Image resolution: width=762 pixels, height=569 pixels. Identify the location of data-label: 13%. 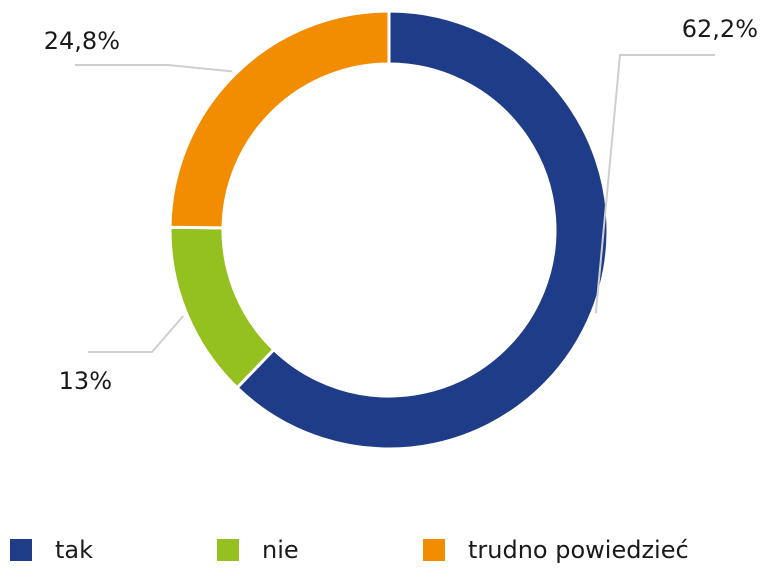
(85, 381).